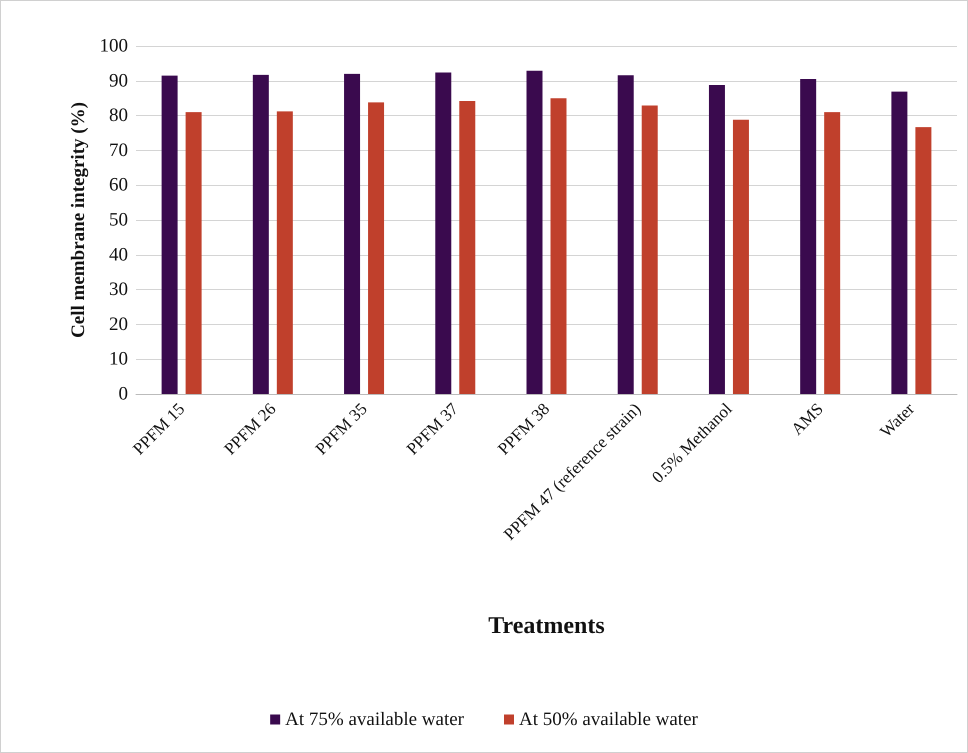 The width and height of the screenshot is (968, 753). I want to click on x-axis-title: Treatments, so click(546, 626).